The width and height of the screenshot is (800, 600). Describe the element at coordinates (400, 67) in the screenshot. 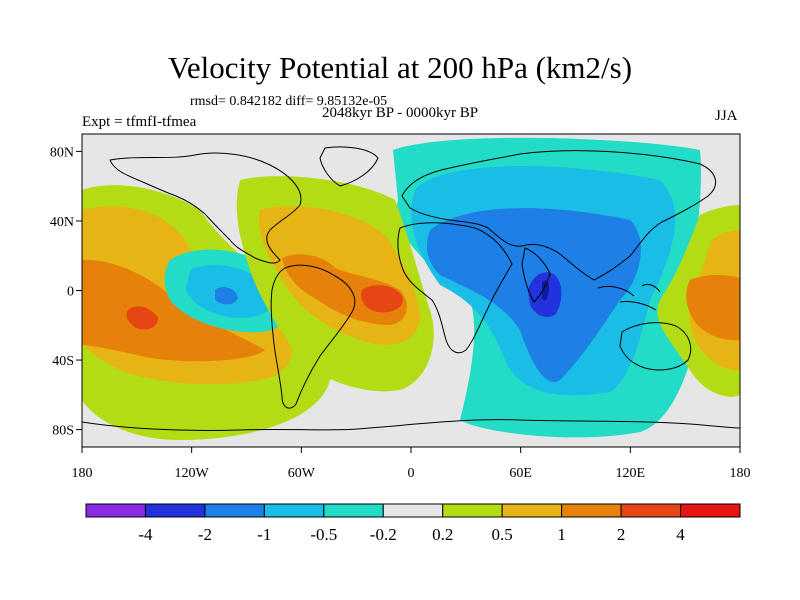

I see `chart-title: Velocity Potential at 200 hPa (km2/s)` at that location.